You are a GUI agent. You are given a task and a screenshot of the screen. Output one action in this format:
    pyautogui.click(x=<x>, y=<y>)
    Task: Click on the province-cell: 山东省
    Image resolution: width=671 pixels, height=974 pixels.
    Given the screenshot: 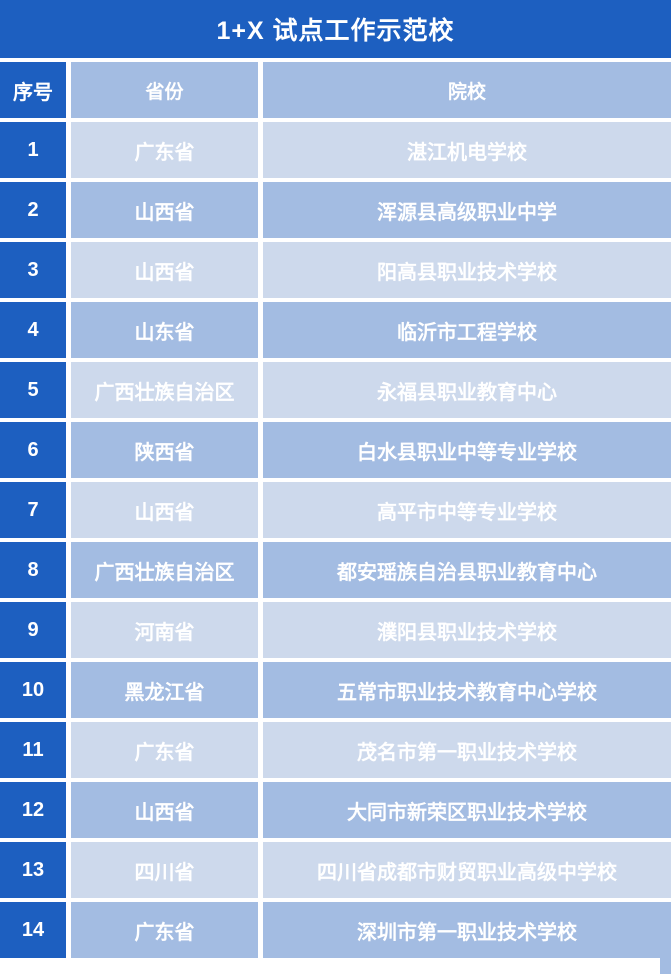 What is the action you would take?
    pyautogui.click(x=164, y=330)
    